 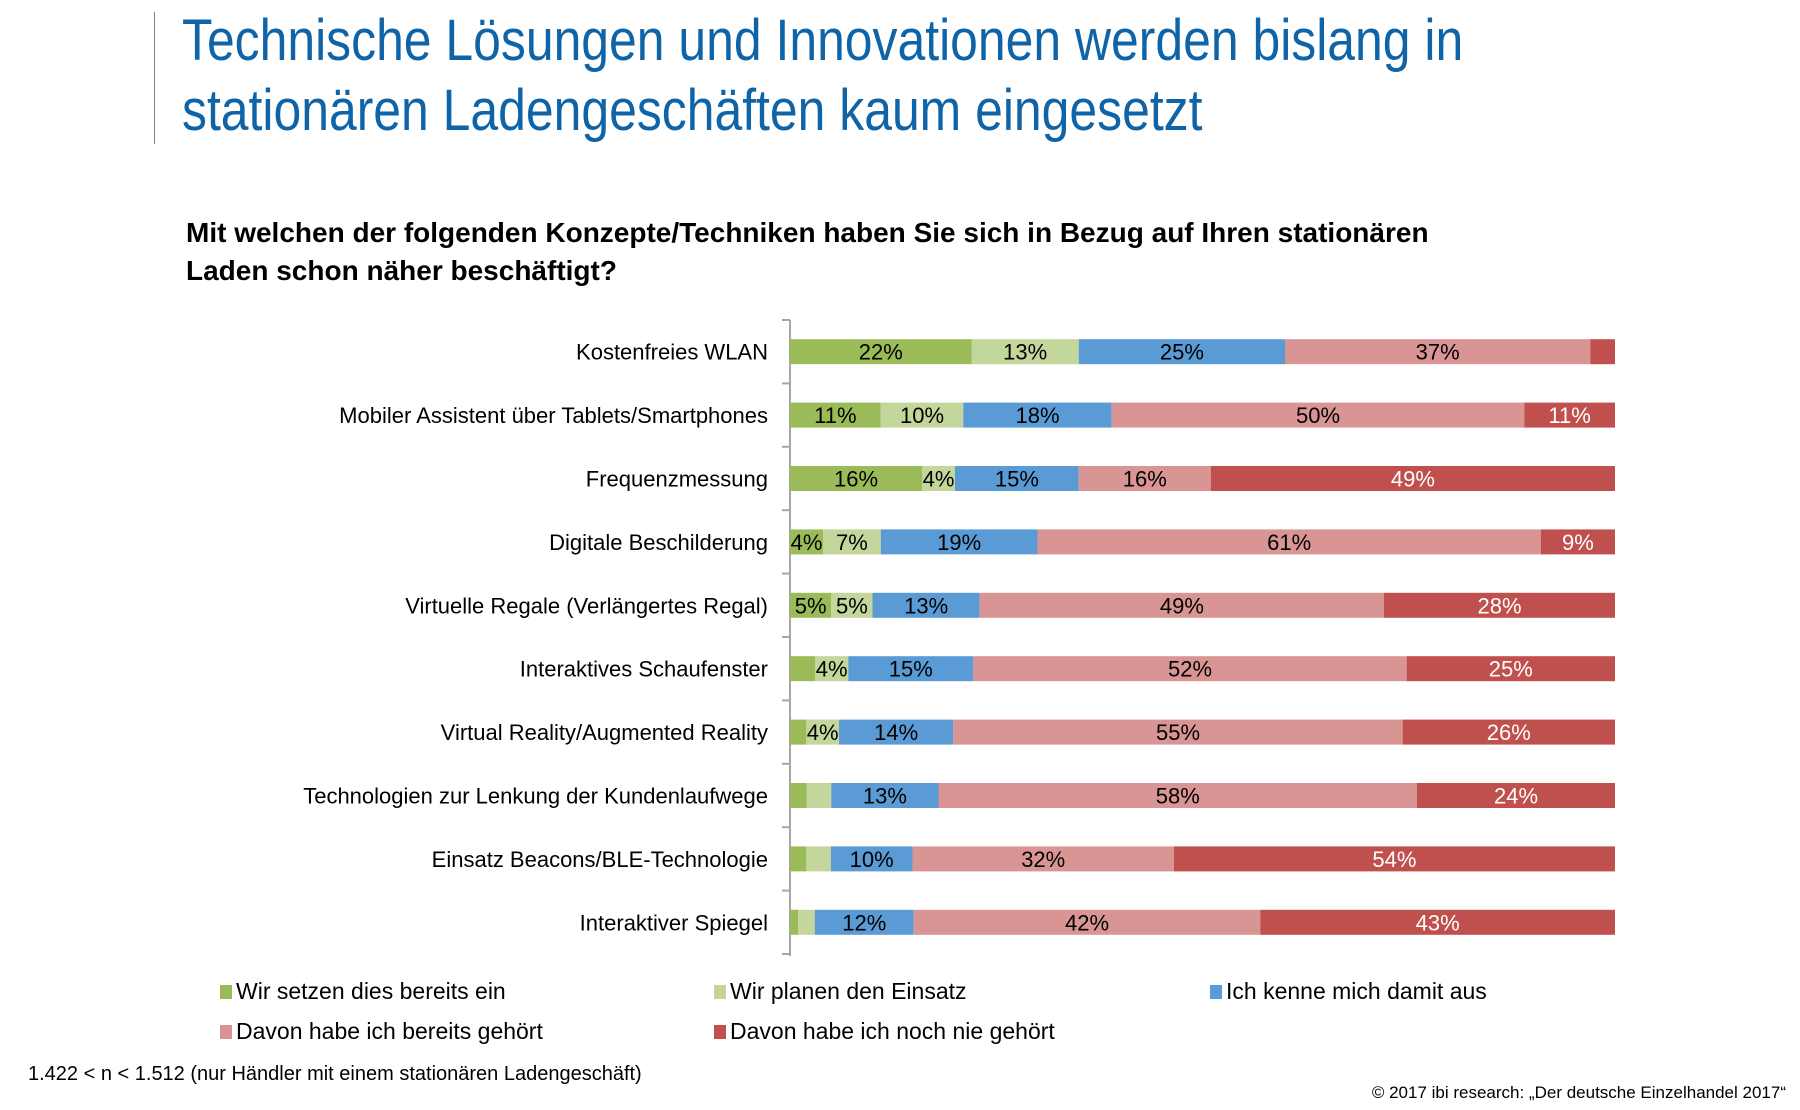 I want to click on data-label: 32%, so click(x=1043, y=859).